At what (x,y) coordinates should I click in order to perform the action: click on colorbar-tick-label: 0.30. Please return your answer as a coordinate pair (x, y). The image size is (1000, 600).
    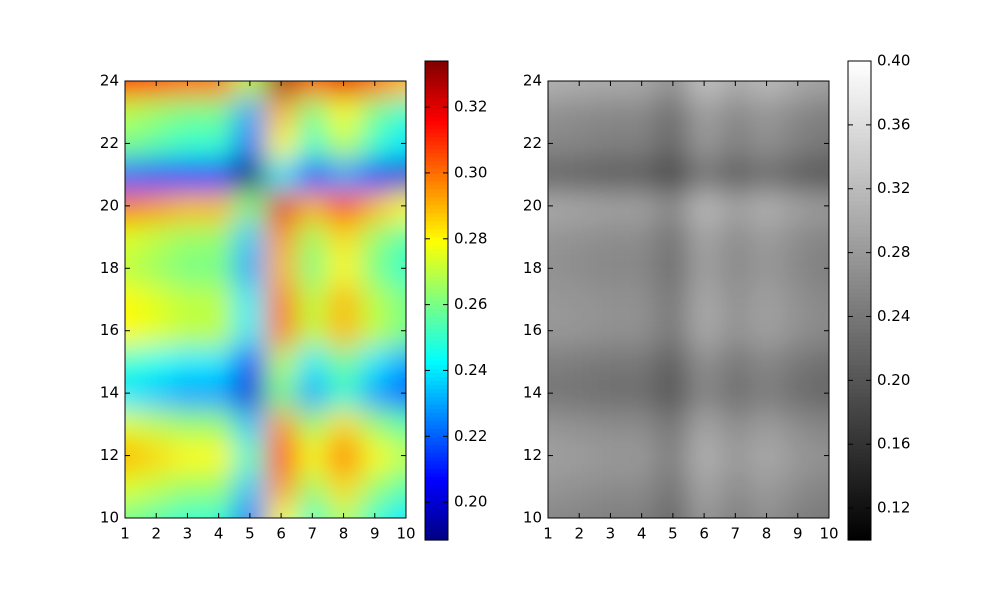
    Looking at the image, I should click on (470, 172).